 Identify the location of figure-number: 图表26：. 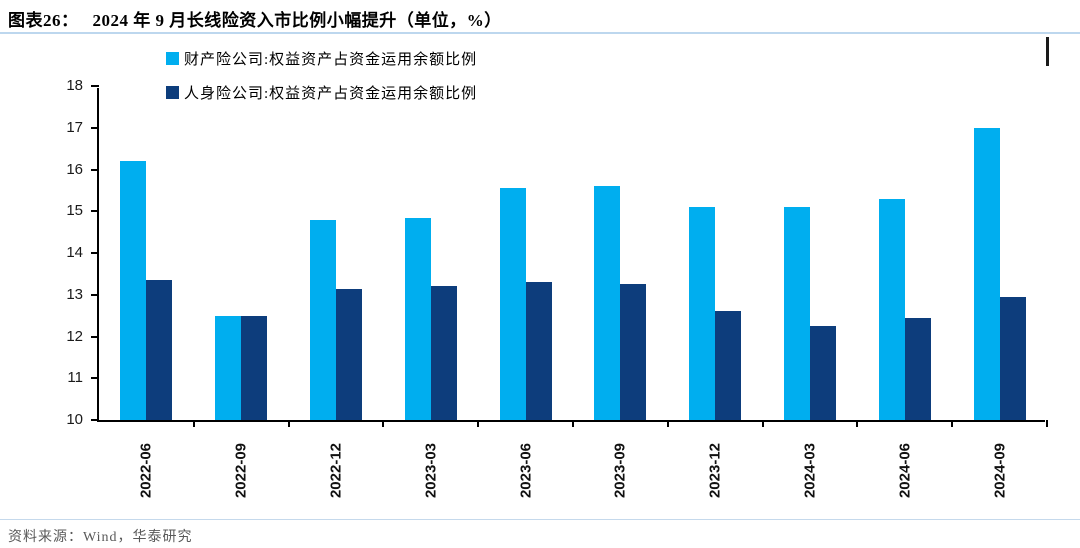
(43, 20).